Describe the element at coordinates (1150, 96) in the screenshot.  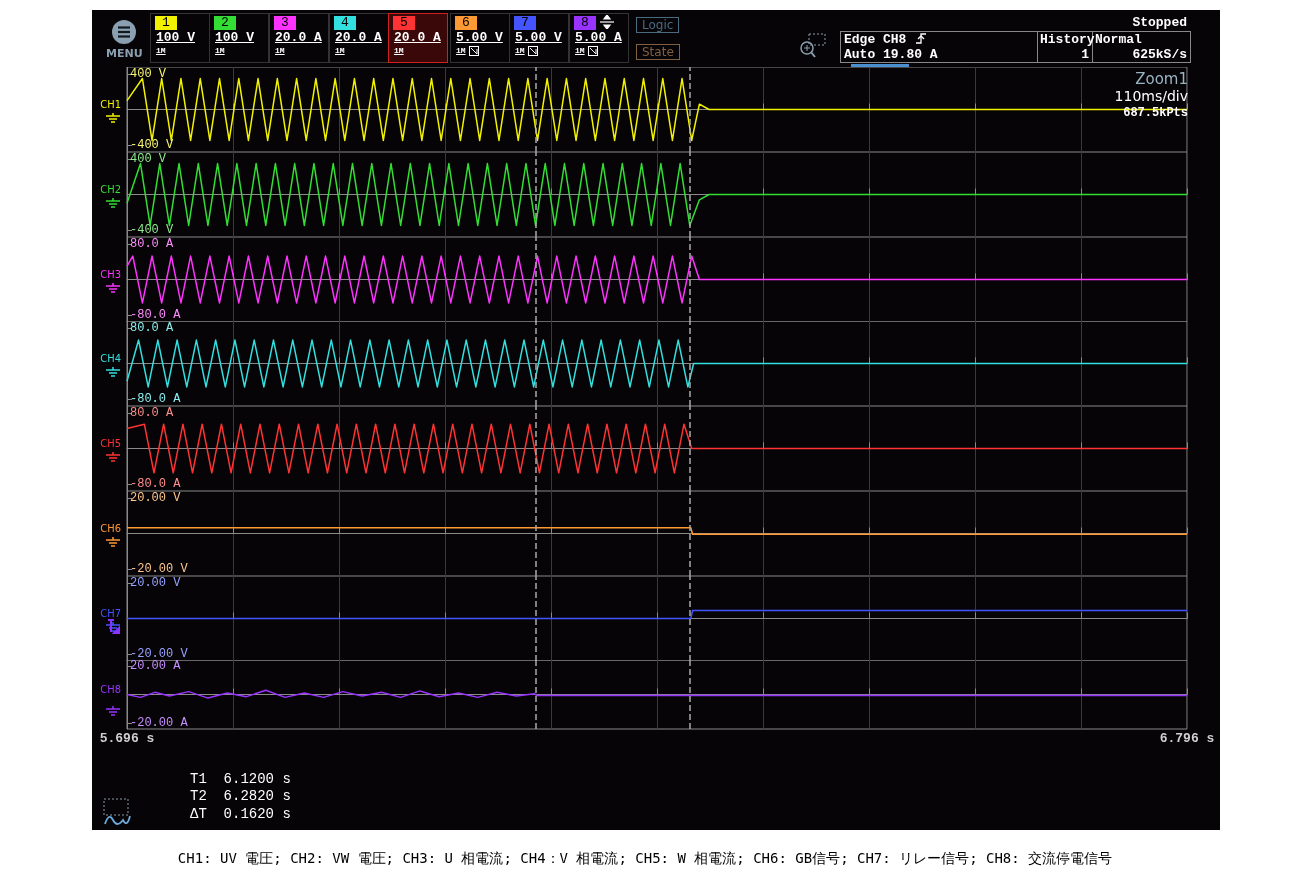
I see `annotation: 110ms/div` at that location.